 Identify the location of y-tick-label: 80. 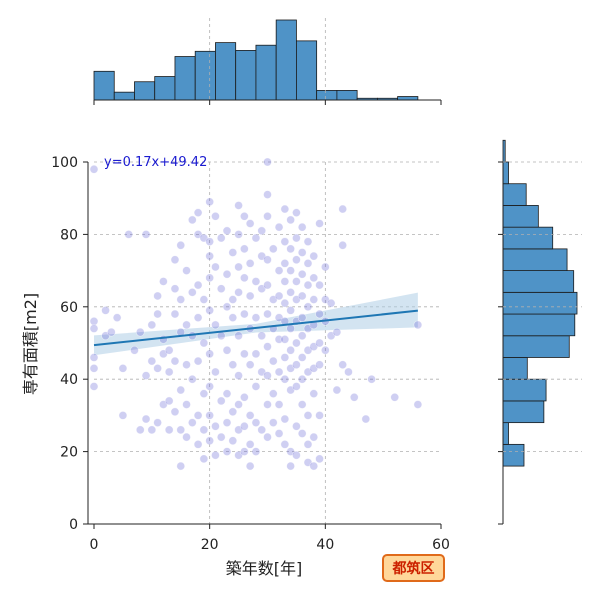
(69, 235).